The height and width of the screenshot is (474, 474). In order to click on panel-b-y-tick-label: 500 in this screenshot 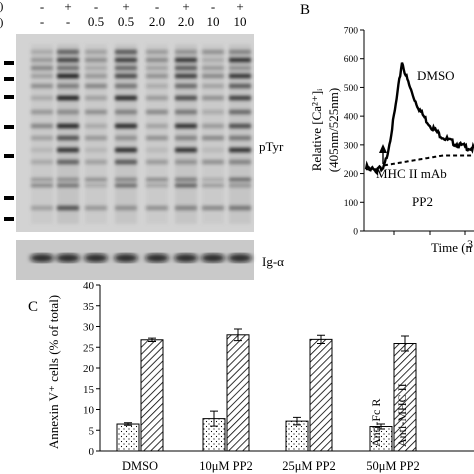, I will do `click(351, 89)`.